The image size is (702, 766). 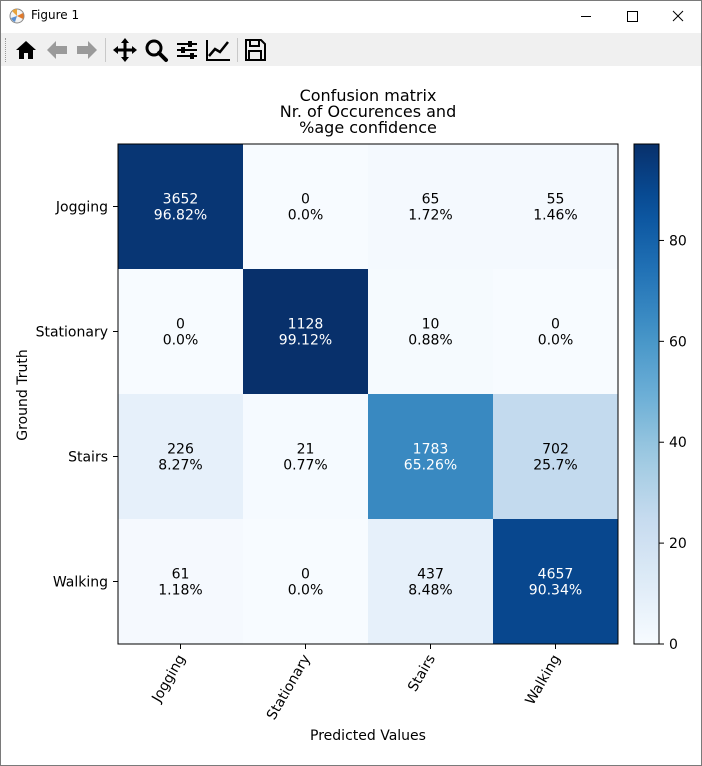 What do you see at coordinates (306, 325) in the screenshot?
I see `cell-count-label: 1128` at bounding box center [306, 325].